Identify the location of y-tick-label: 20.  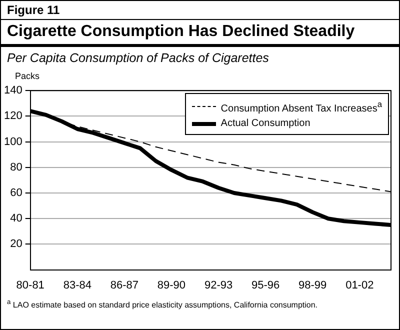
(16, 244).